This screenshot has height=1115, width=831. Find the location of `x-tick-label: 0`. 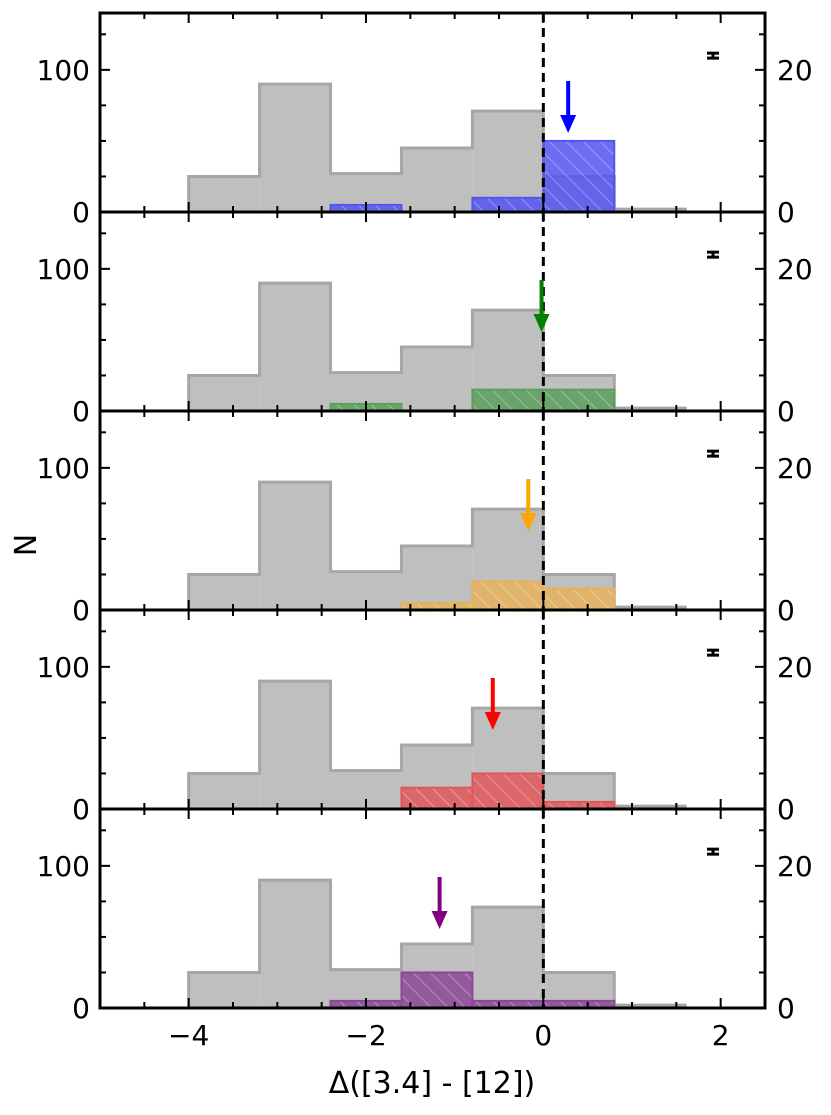

x-tick-label: 0 is located at coordinates (543, 1035).